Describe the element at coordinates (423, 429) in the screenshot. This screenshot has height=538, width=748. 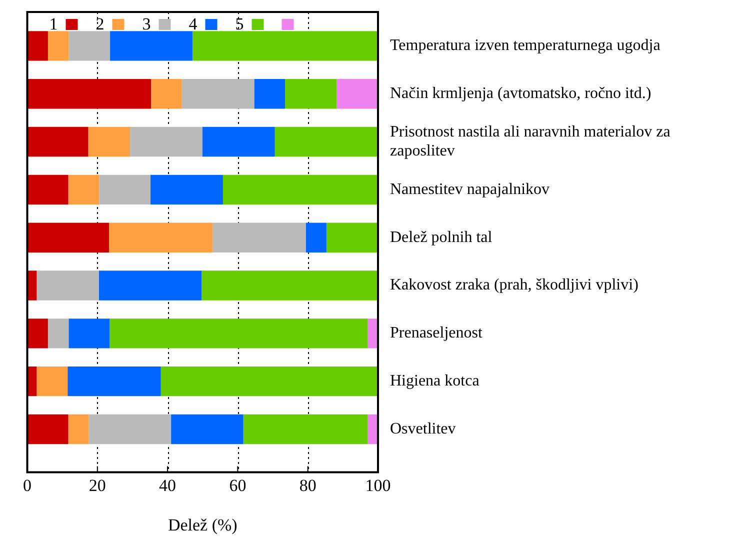
I see `y-tick-label: Osvetlitev` at that location.